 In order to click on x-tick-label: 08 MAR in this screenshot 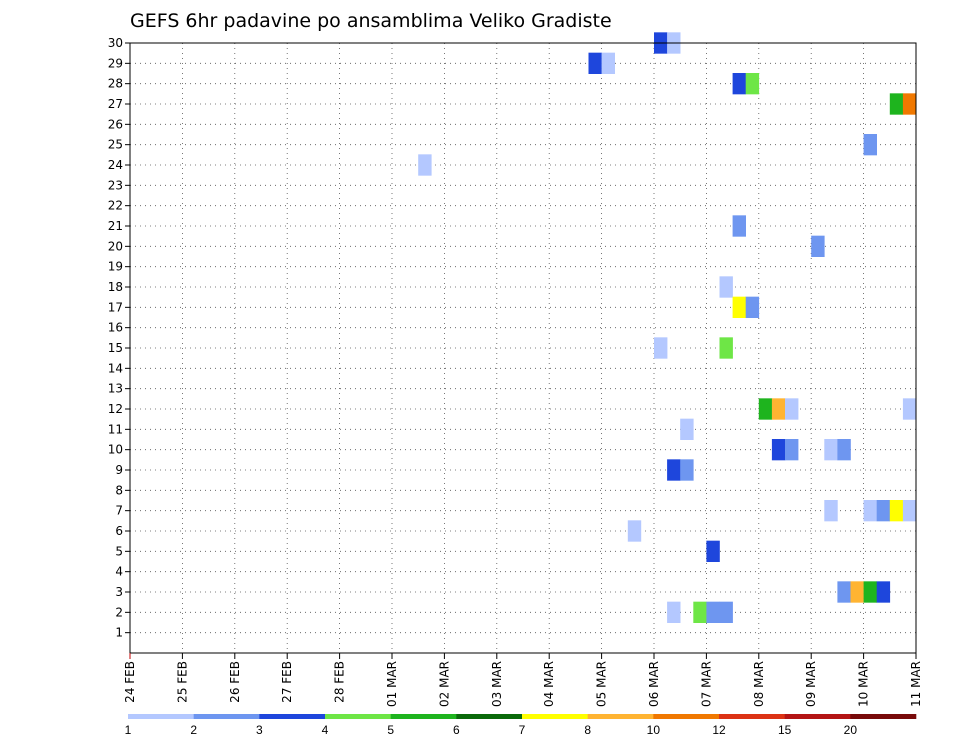, I will do `click(759, 684)`.